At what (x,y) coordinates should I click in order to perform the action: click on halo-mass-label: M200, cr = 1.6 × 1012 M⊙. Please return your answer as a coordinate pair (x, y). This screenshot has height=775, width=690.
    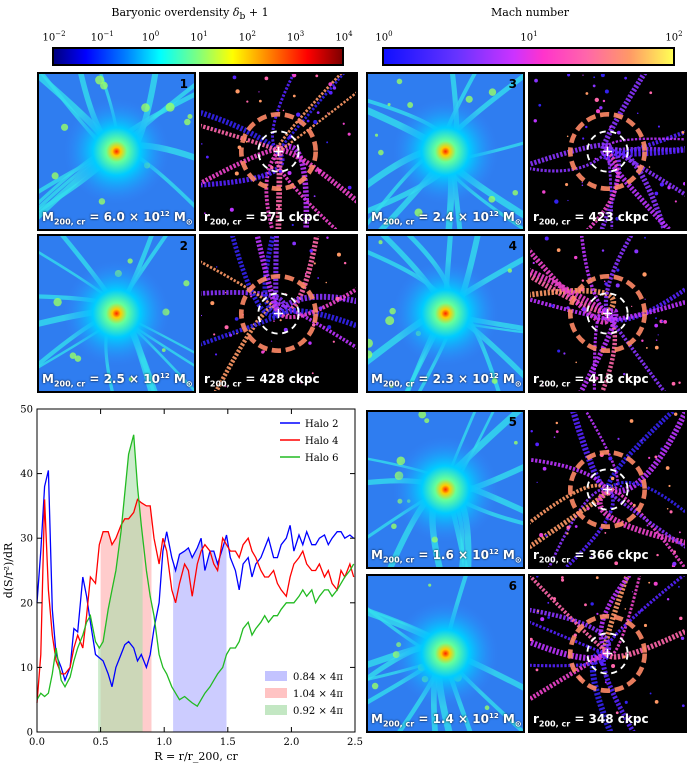
    Looking at the image, I should click on (446, 556).